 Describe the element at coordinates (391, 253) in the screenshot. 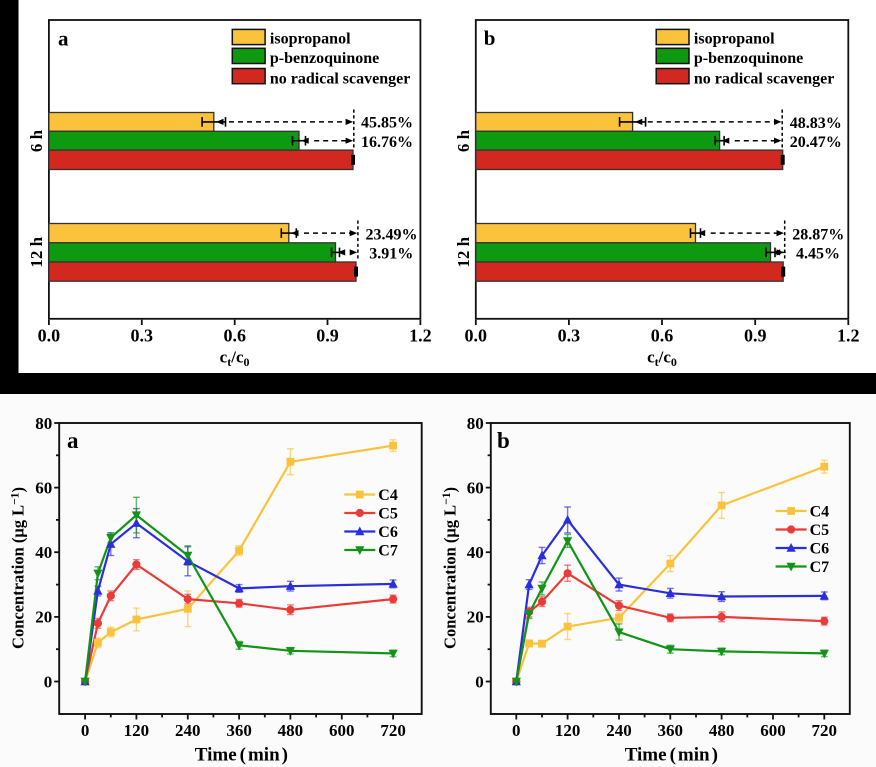

I see `svg-text: 3.91%` at that location.